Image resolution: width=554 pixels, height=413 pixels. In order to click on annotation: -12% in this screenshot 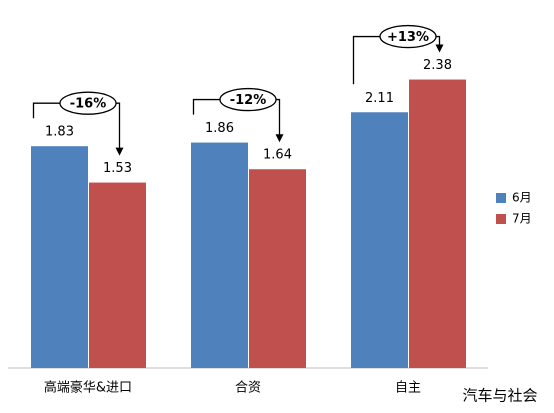, I will do `click(248, 100)`.